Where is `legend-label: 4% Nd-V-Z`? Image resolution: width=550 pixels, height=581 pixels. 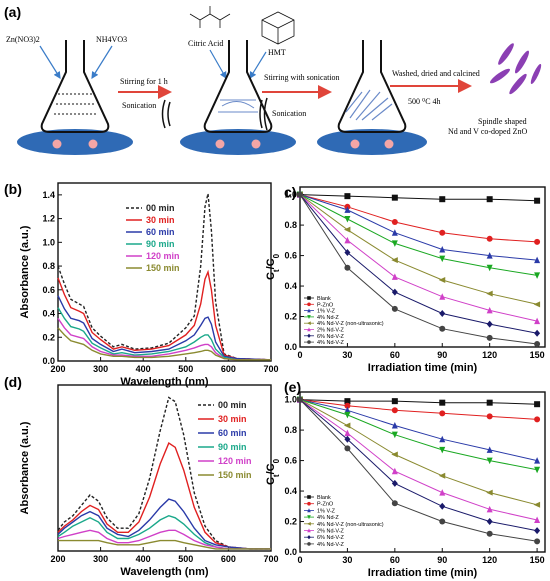 legend-label: 4% Nd-V-Z is located at coordinates (331, 343).